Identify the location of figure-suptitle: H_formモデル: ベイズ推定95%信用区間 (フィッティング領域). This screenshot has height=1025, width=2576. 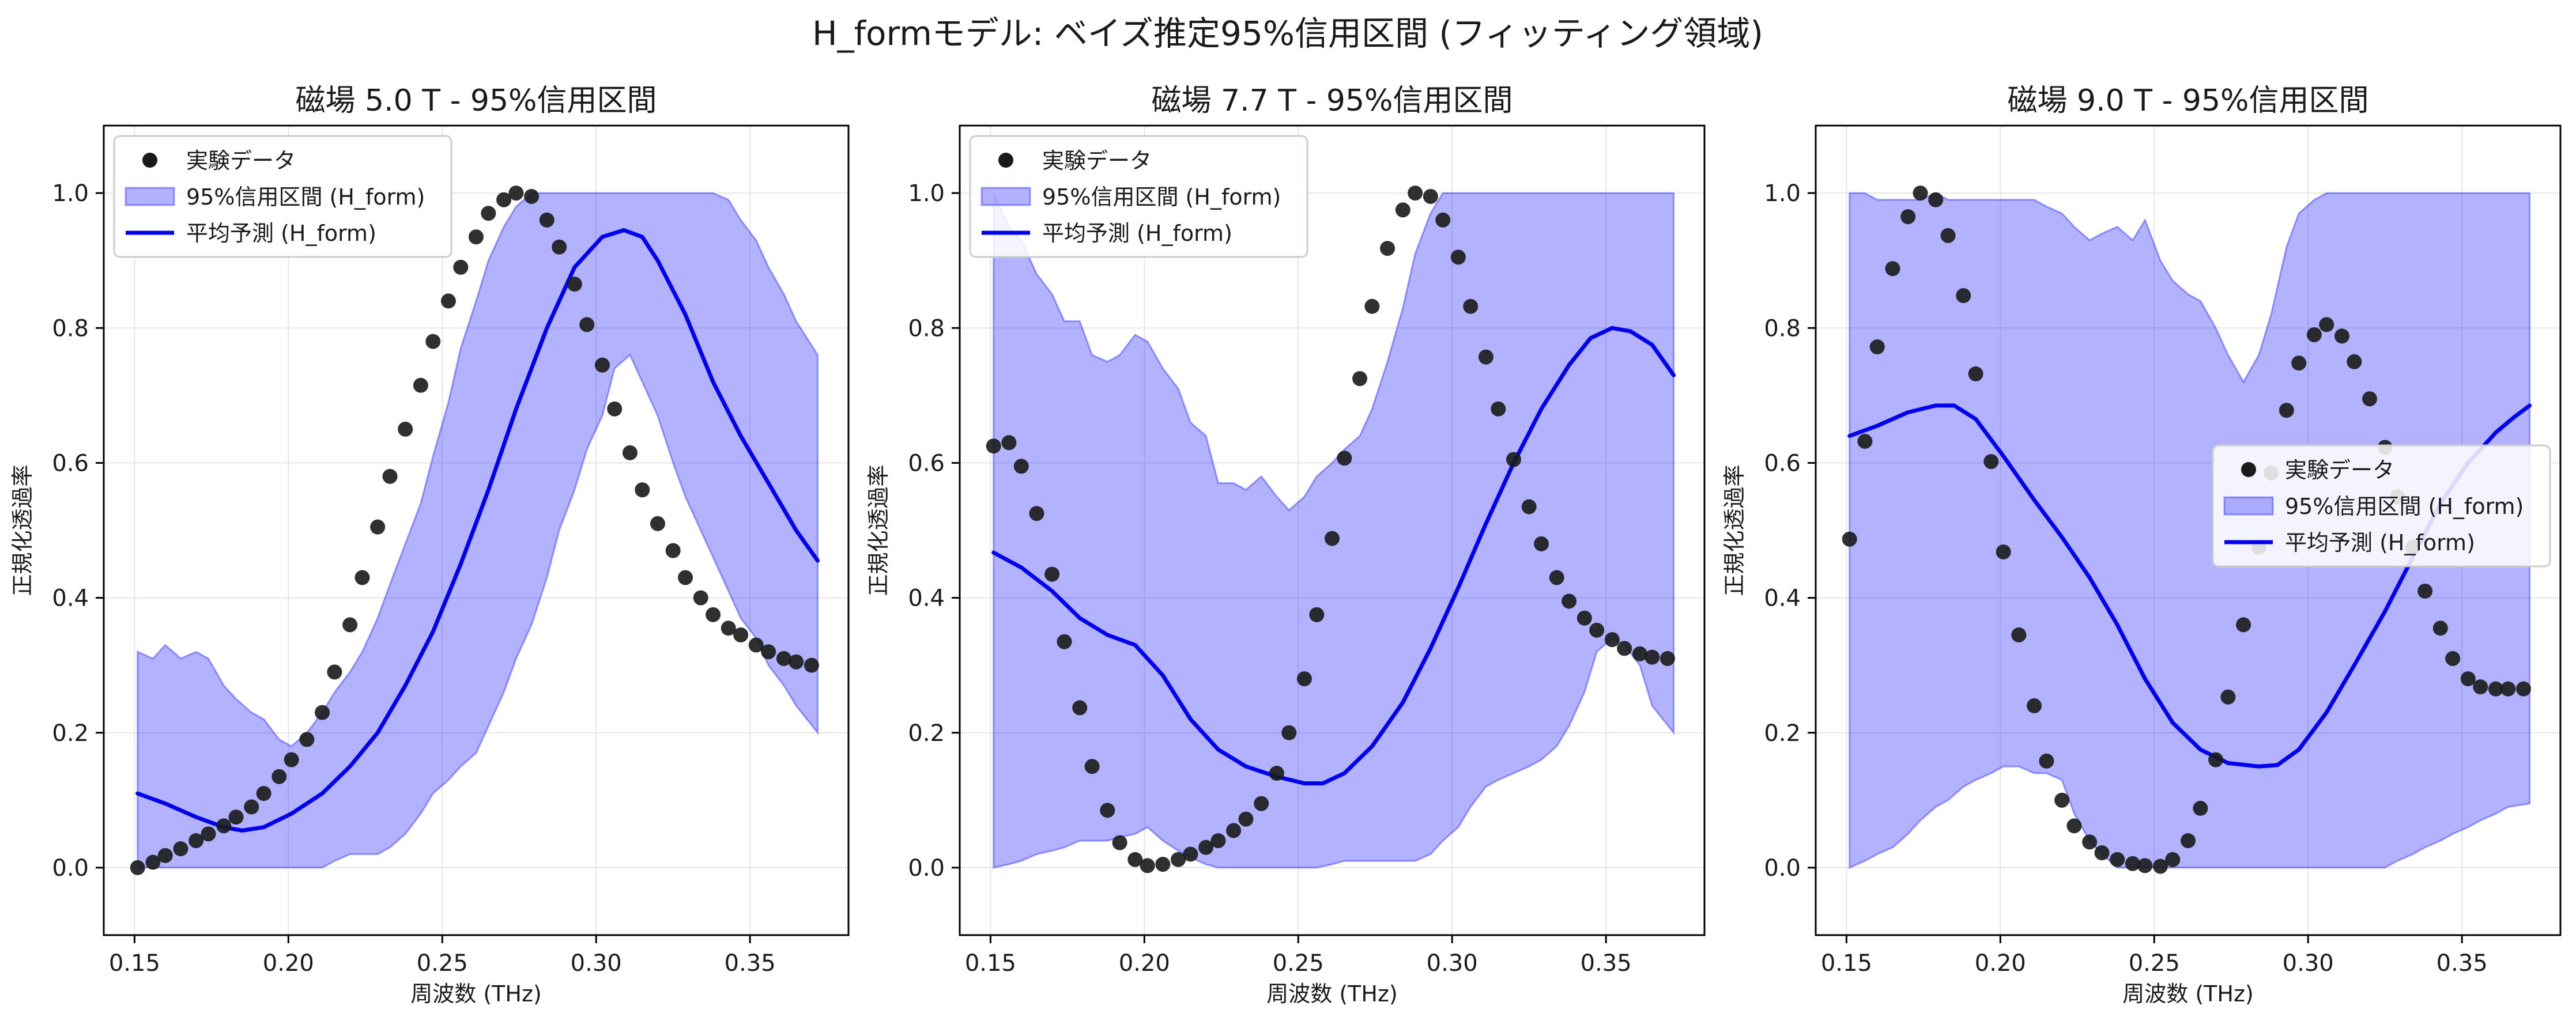
(1287, 33).